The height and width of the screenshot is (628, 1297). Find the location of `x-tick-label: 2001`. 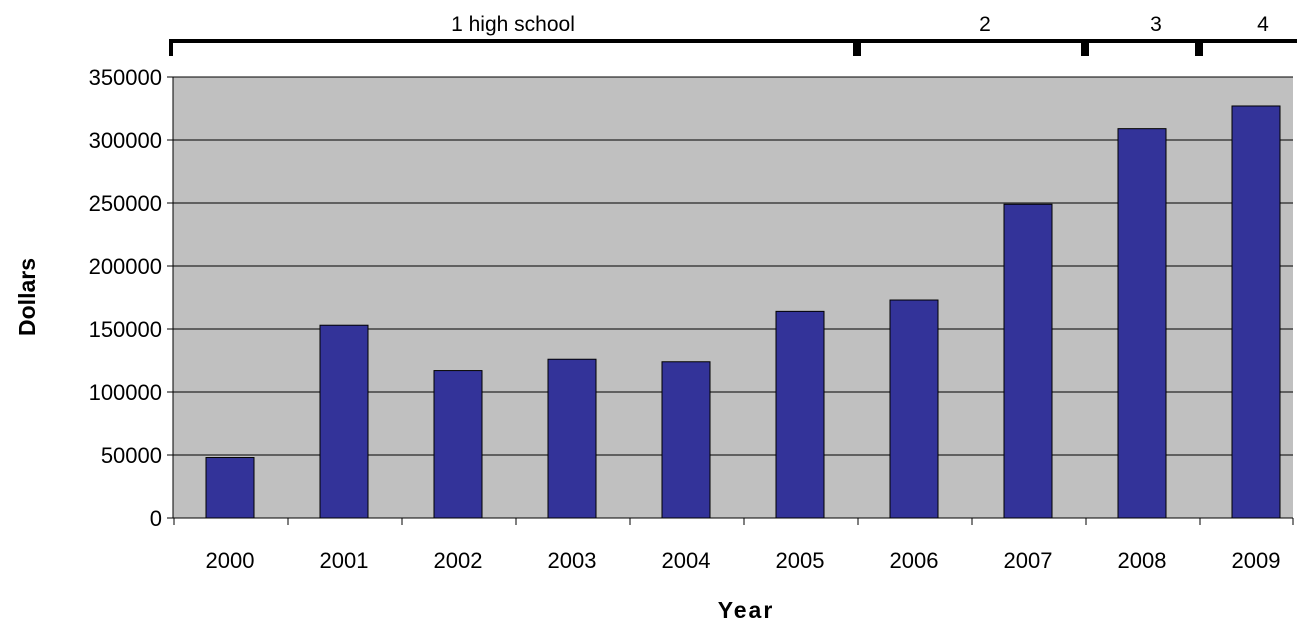

x-tick-label: 2001 is located at coordinates (344, 560).